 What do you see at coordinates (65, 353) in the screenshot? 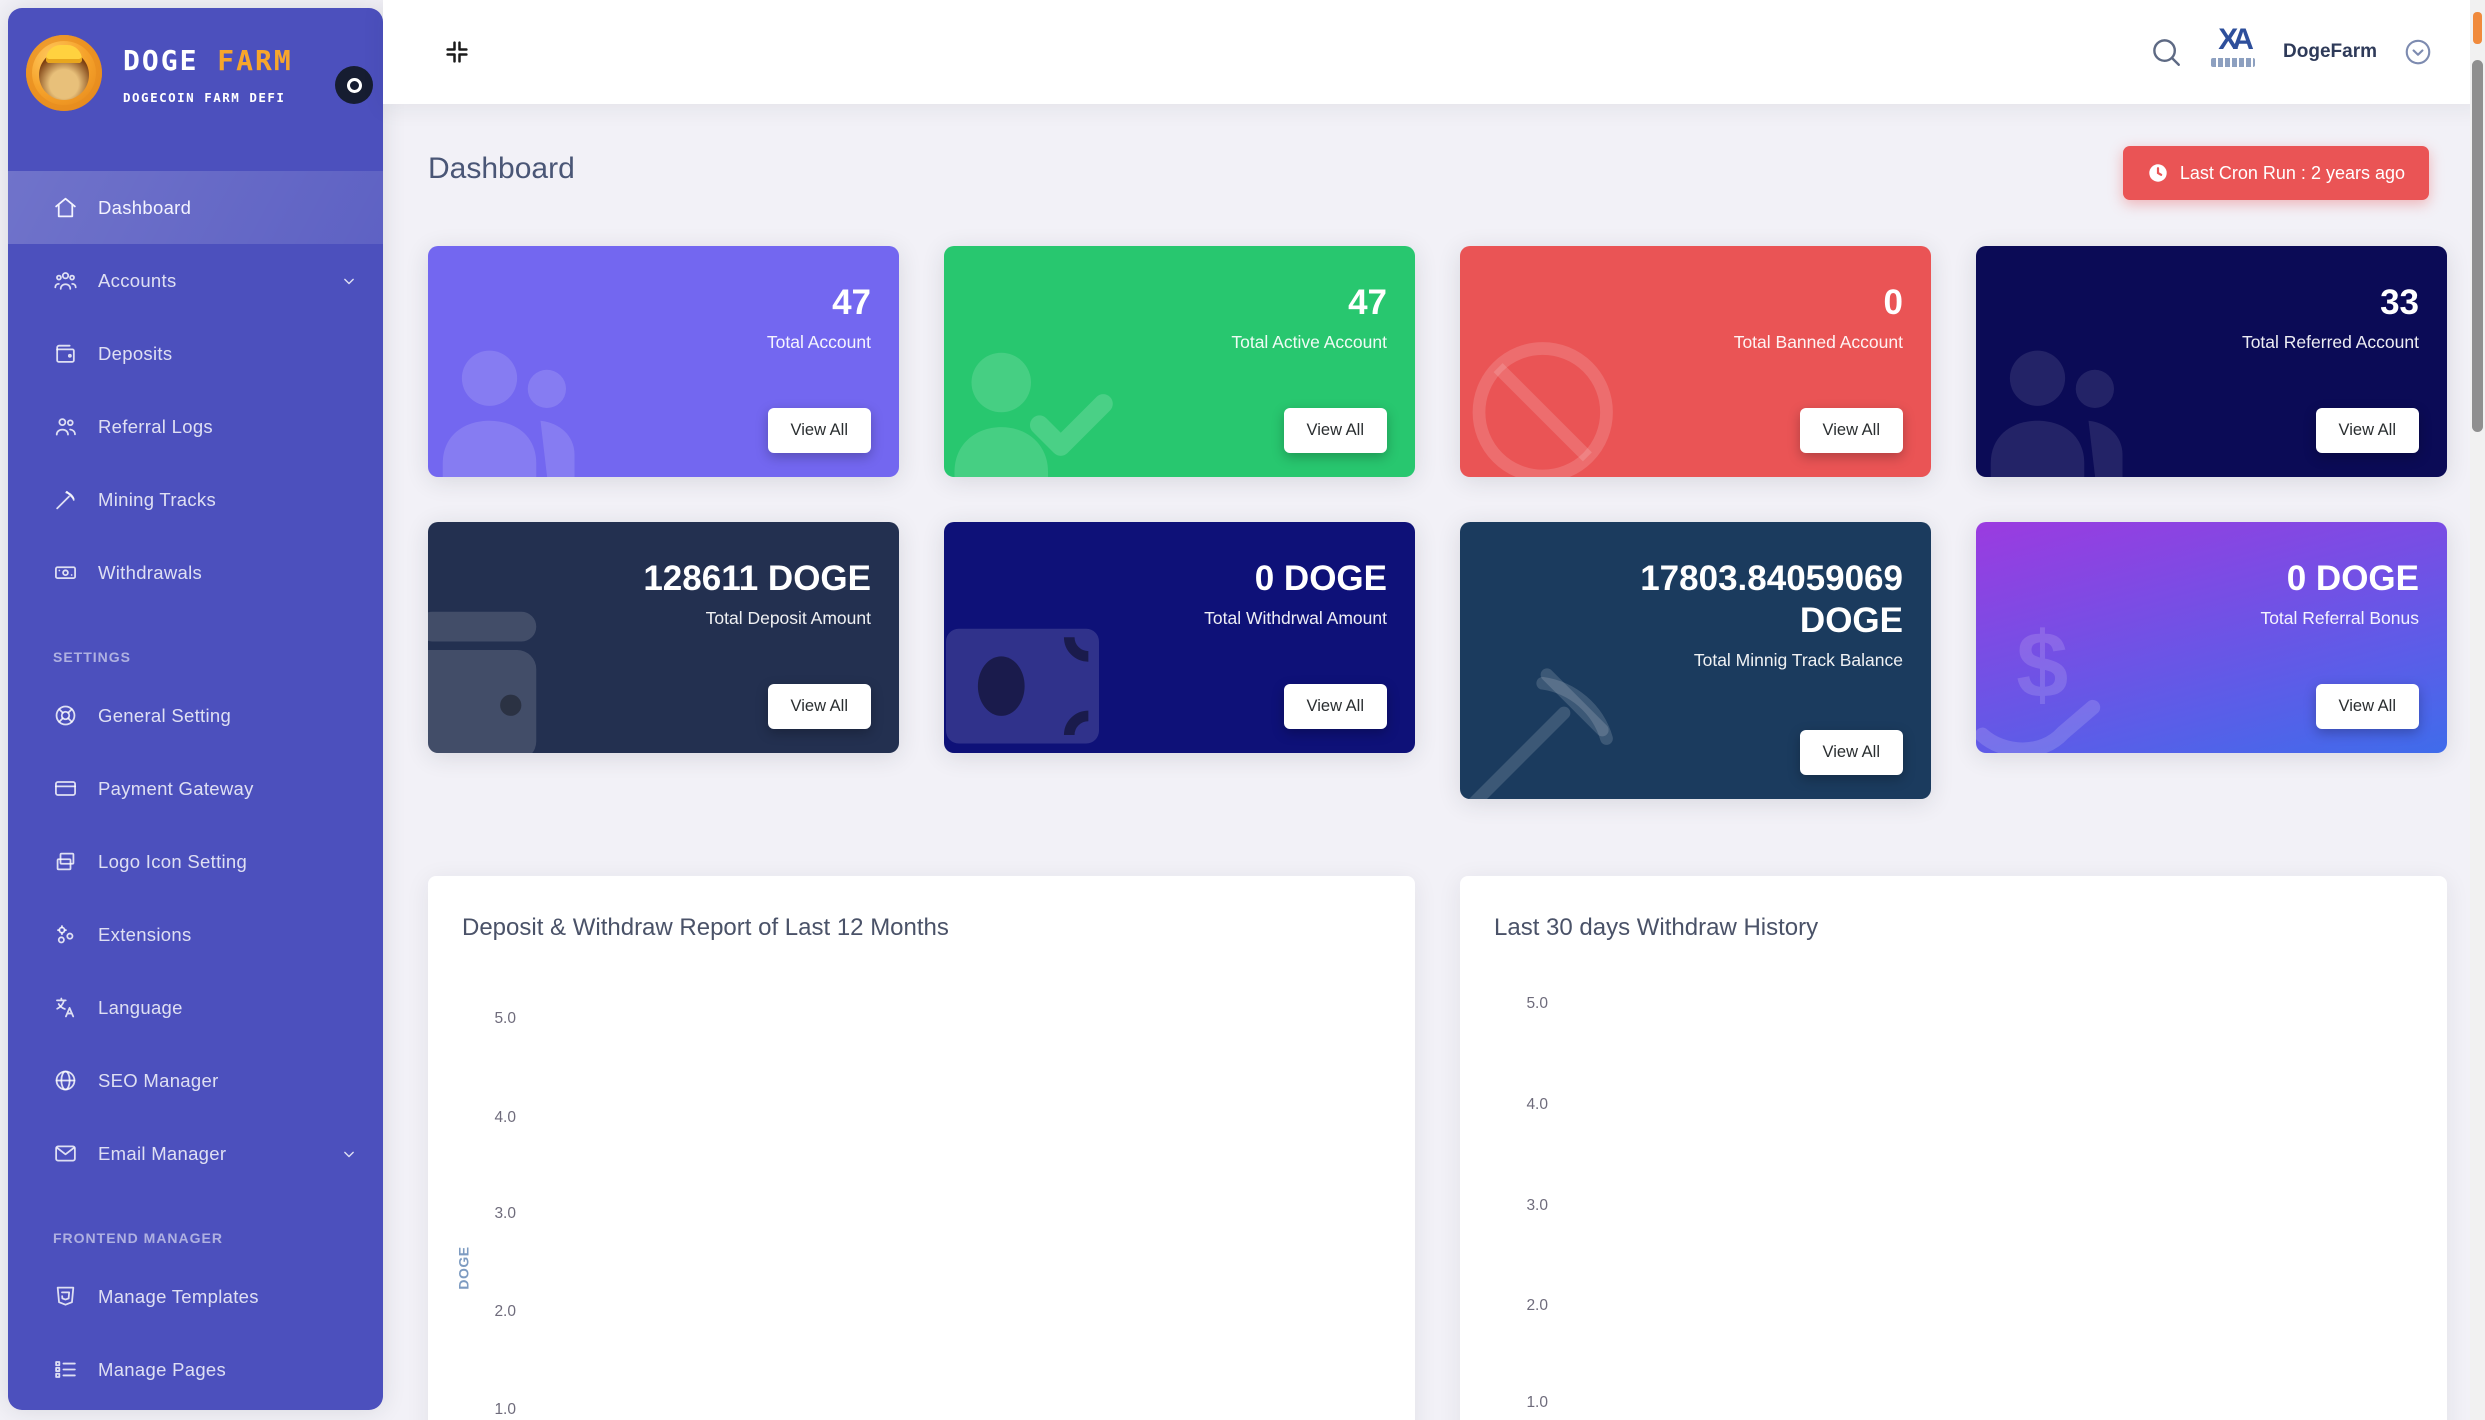
I see `wallet-icon` at bounding box center [65, 353].